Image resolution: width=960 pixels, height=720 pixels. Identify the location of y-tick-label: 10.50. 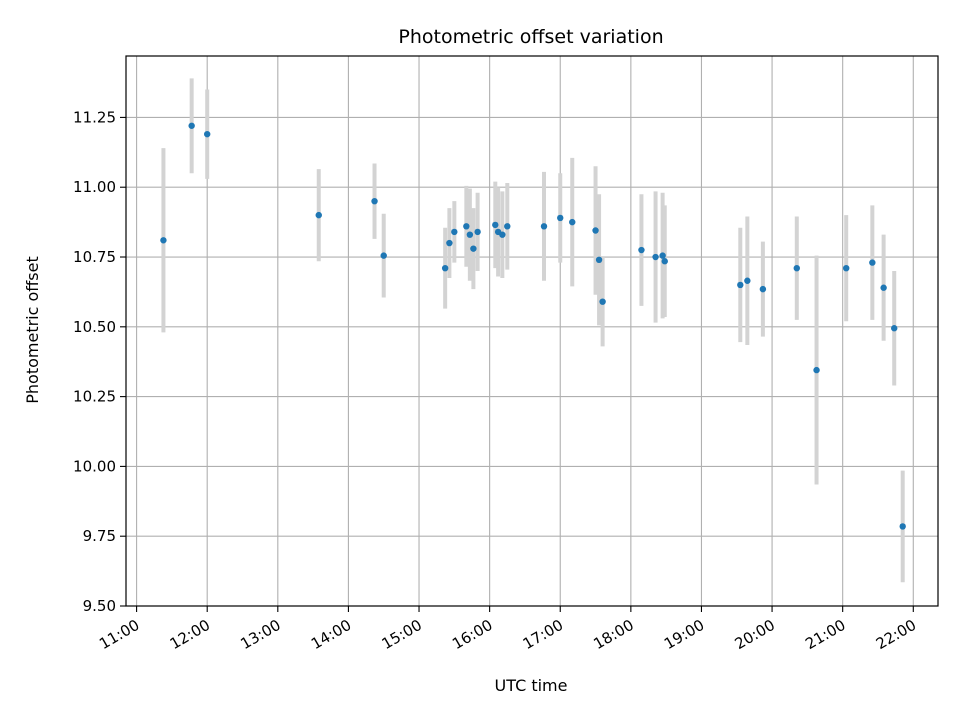
(94, 327).